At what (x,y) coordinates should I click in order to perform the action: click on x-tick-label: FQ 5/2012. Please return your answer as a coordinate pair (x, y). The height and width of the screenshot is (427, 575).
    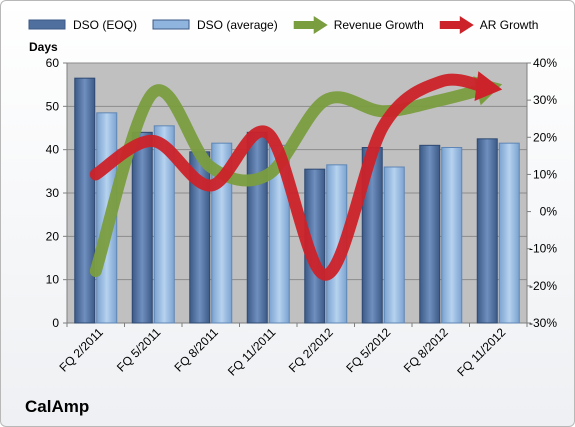
    Looking at the image, I should click on (368, 350).